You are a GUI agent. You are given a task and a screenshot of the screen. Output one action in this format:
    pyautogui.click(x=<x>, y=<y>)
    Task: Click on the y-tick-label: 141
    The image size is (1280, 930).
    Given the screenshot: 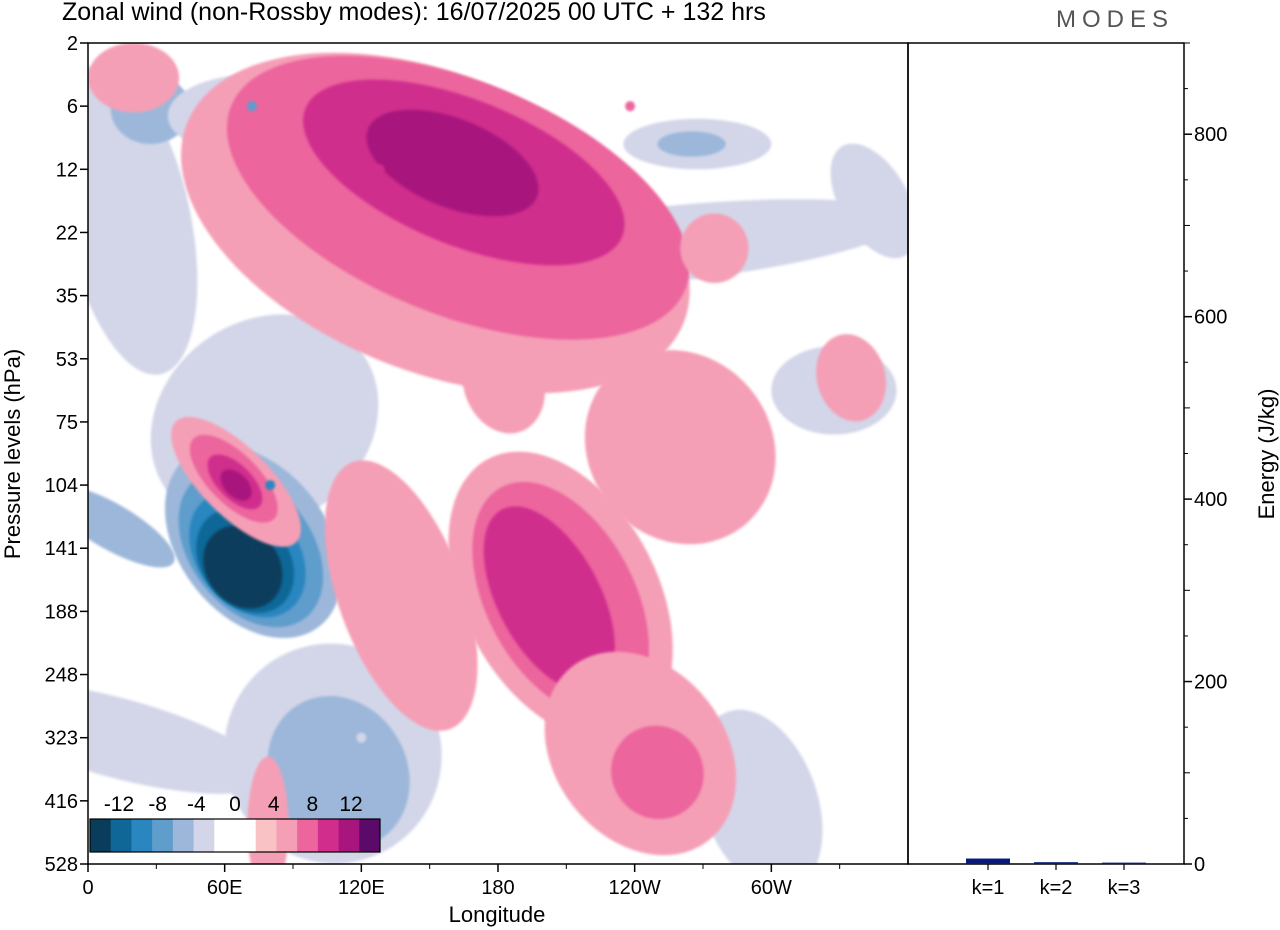 What is the action you would take?
    pyautogui.click(x=61, y=549)
    